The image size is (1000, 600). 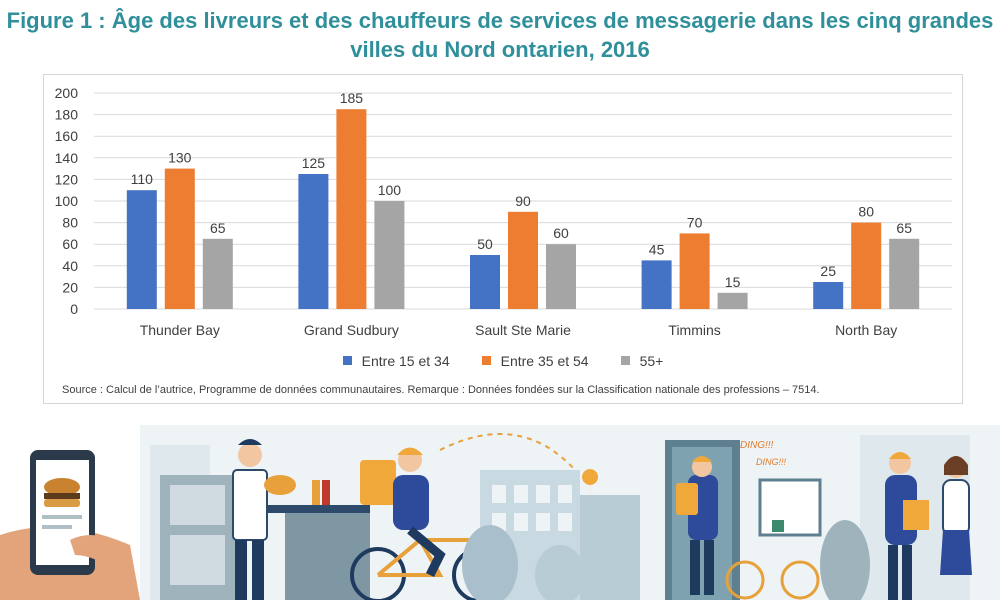 What do you see at coordinates (351, 330) in the screenshot?
I see `x-category-label: Grand Sudbury` at bounding box center [351, 330].